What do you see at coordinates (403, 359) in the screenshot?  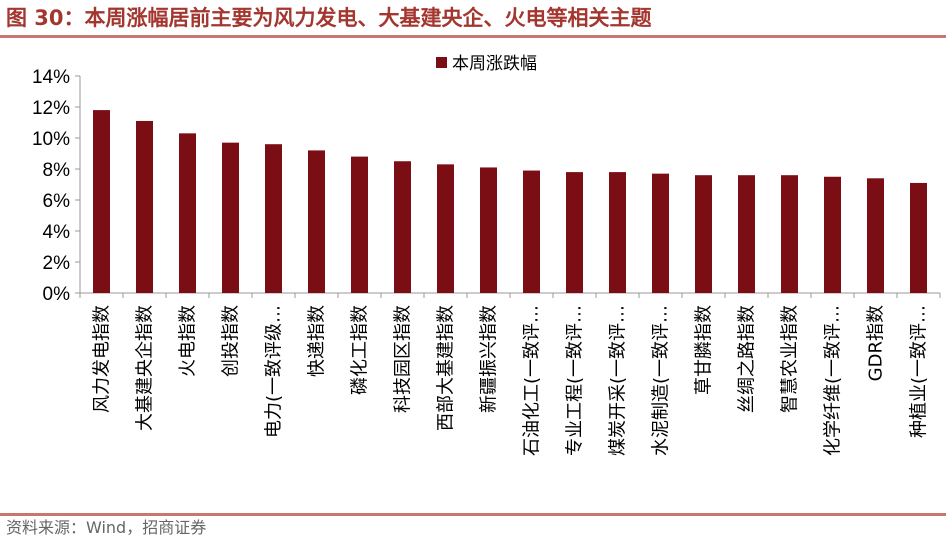 I see `x-tick-label: 科技园区指数` at bounding box center [403, 359].